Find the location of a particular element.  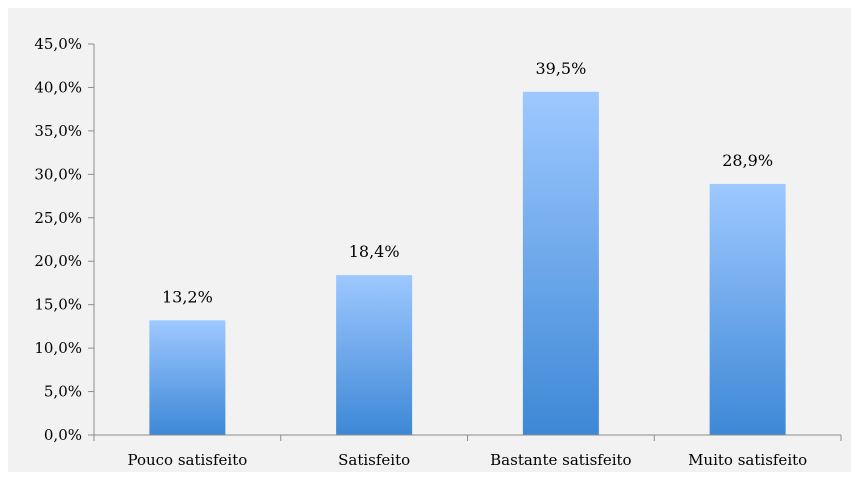

bar-value-label: 18,4% is located at coordinates (374, 251).